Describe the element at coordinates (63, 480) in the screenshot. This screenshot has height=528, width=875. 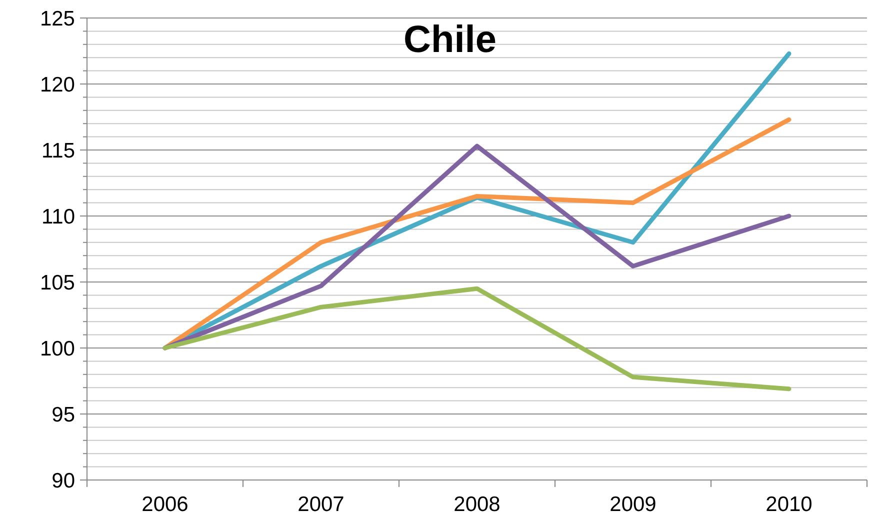
I see `y-tick-label: 90` at that location.